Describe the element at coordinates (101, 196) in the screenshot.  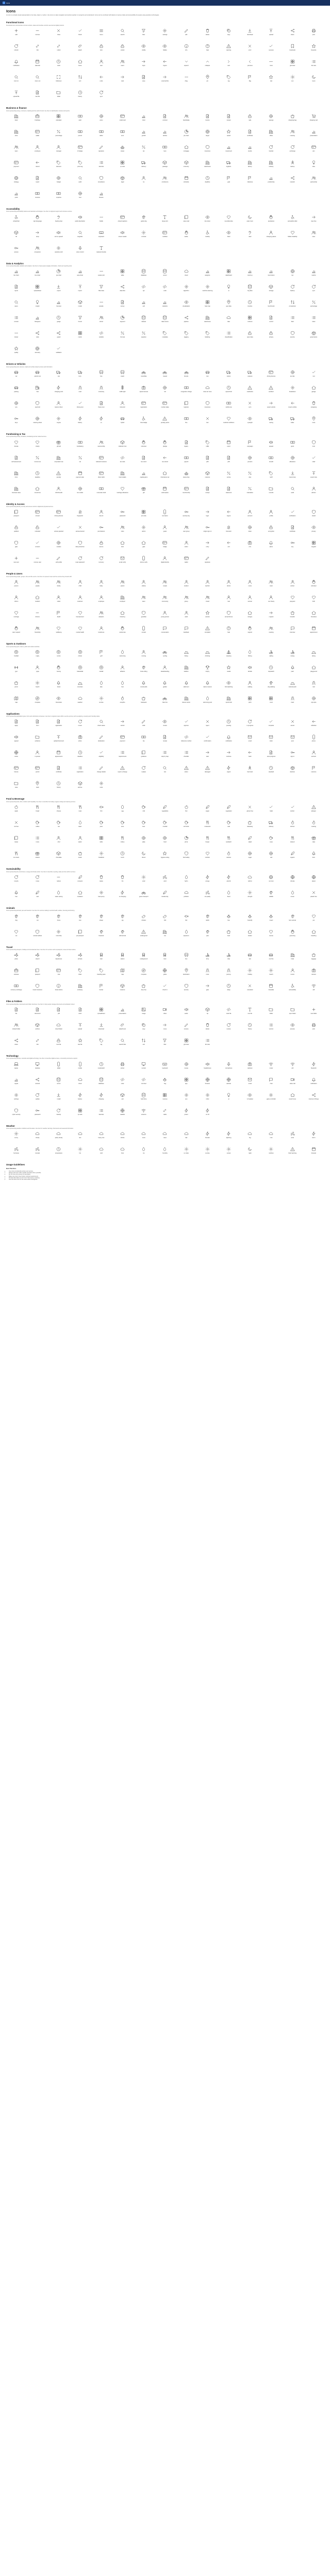
I see `icon-tile: finance` at that location.